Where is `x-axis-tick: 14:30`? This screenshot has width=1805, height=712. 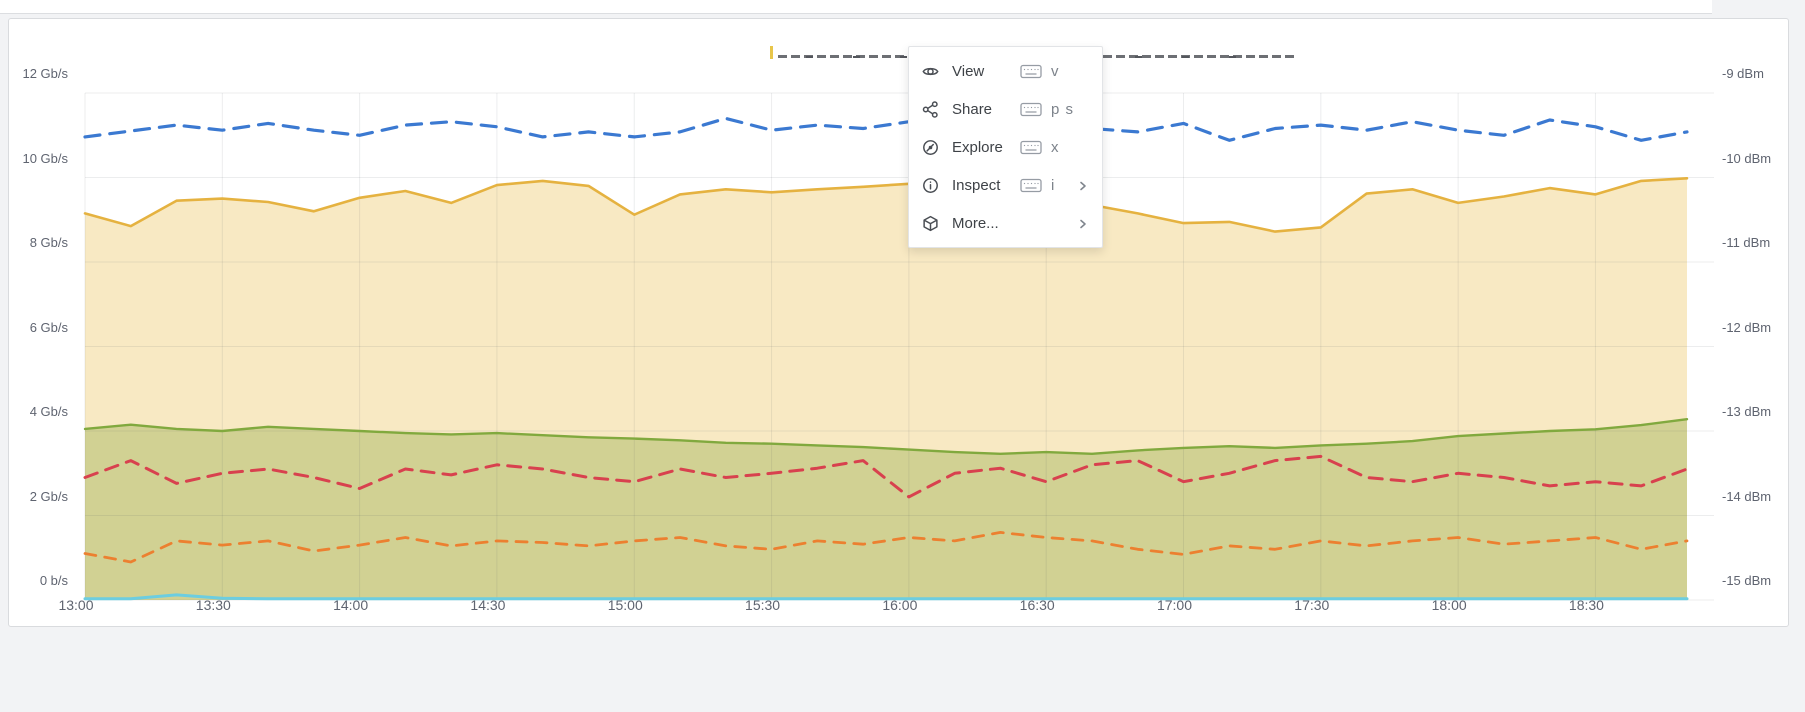 x-axis-tick: 14:30 is located at coordinates (488, 605).